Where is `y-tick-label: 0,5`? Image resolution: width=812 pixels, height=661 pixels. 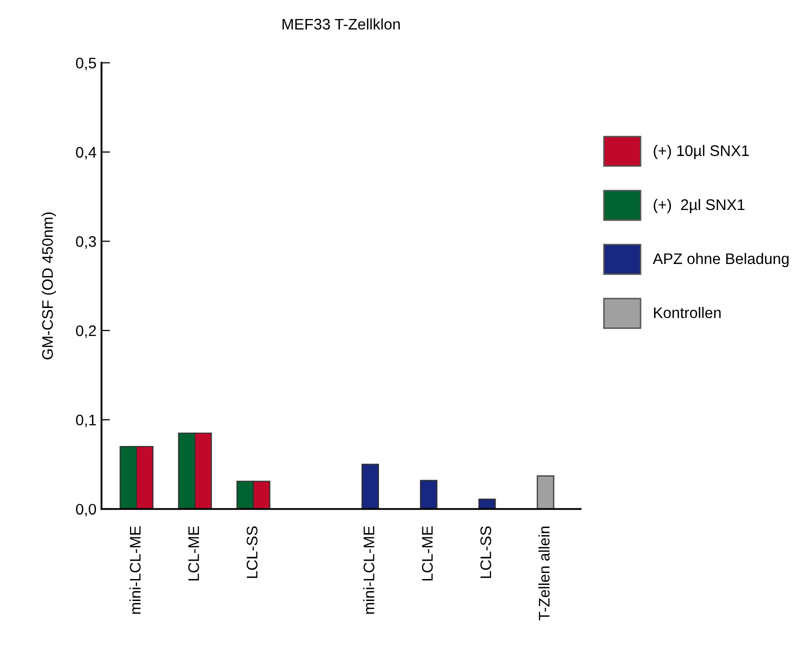
y-tick-label: 0,5 is located at coordinates (86, 64).